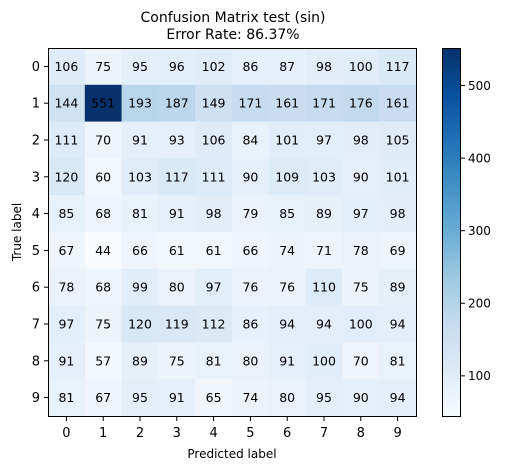  I want to click on cell-value-label-8-7: 100, so click(324, 360).